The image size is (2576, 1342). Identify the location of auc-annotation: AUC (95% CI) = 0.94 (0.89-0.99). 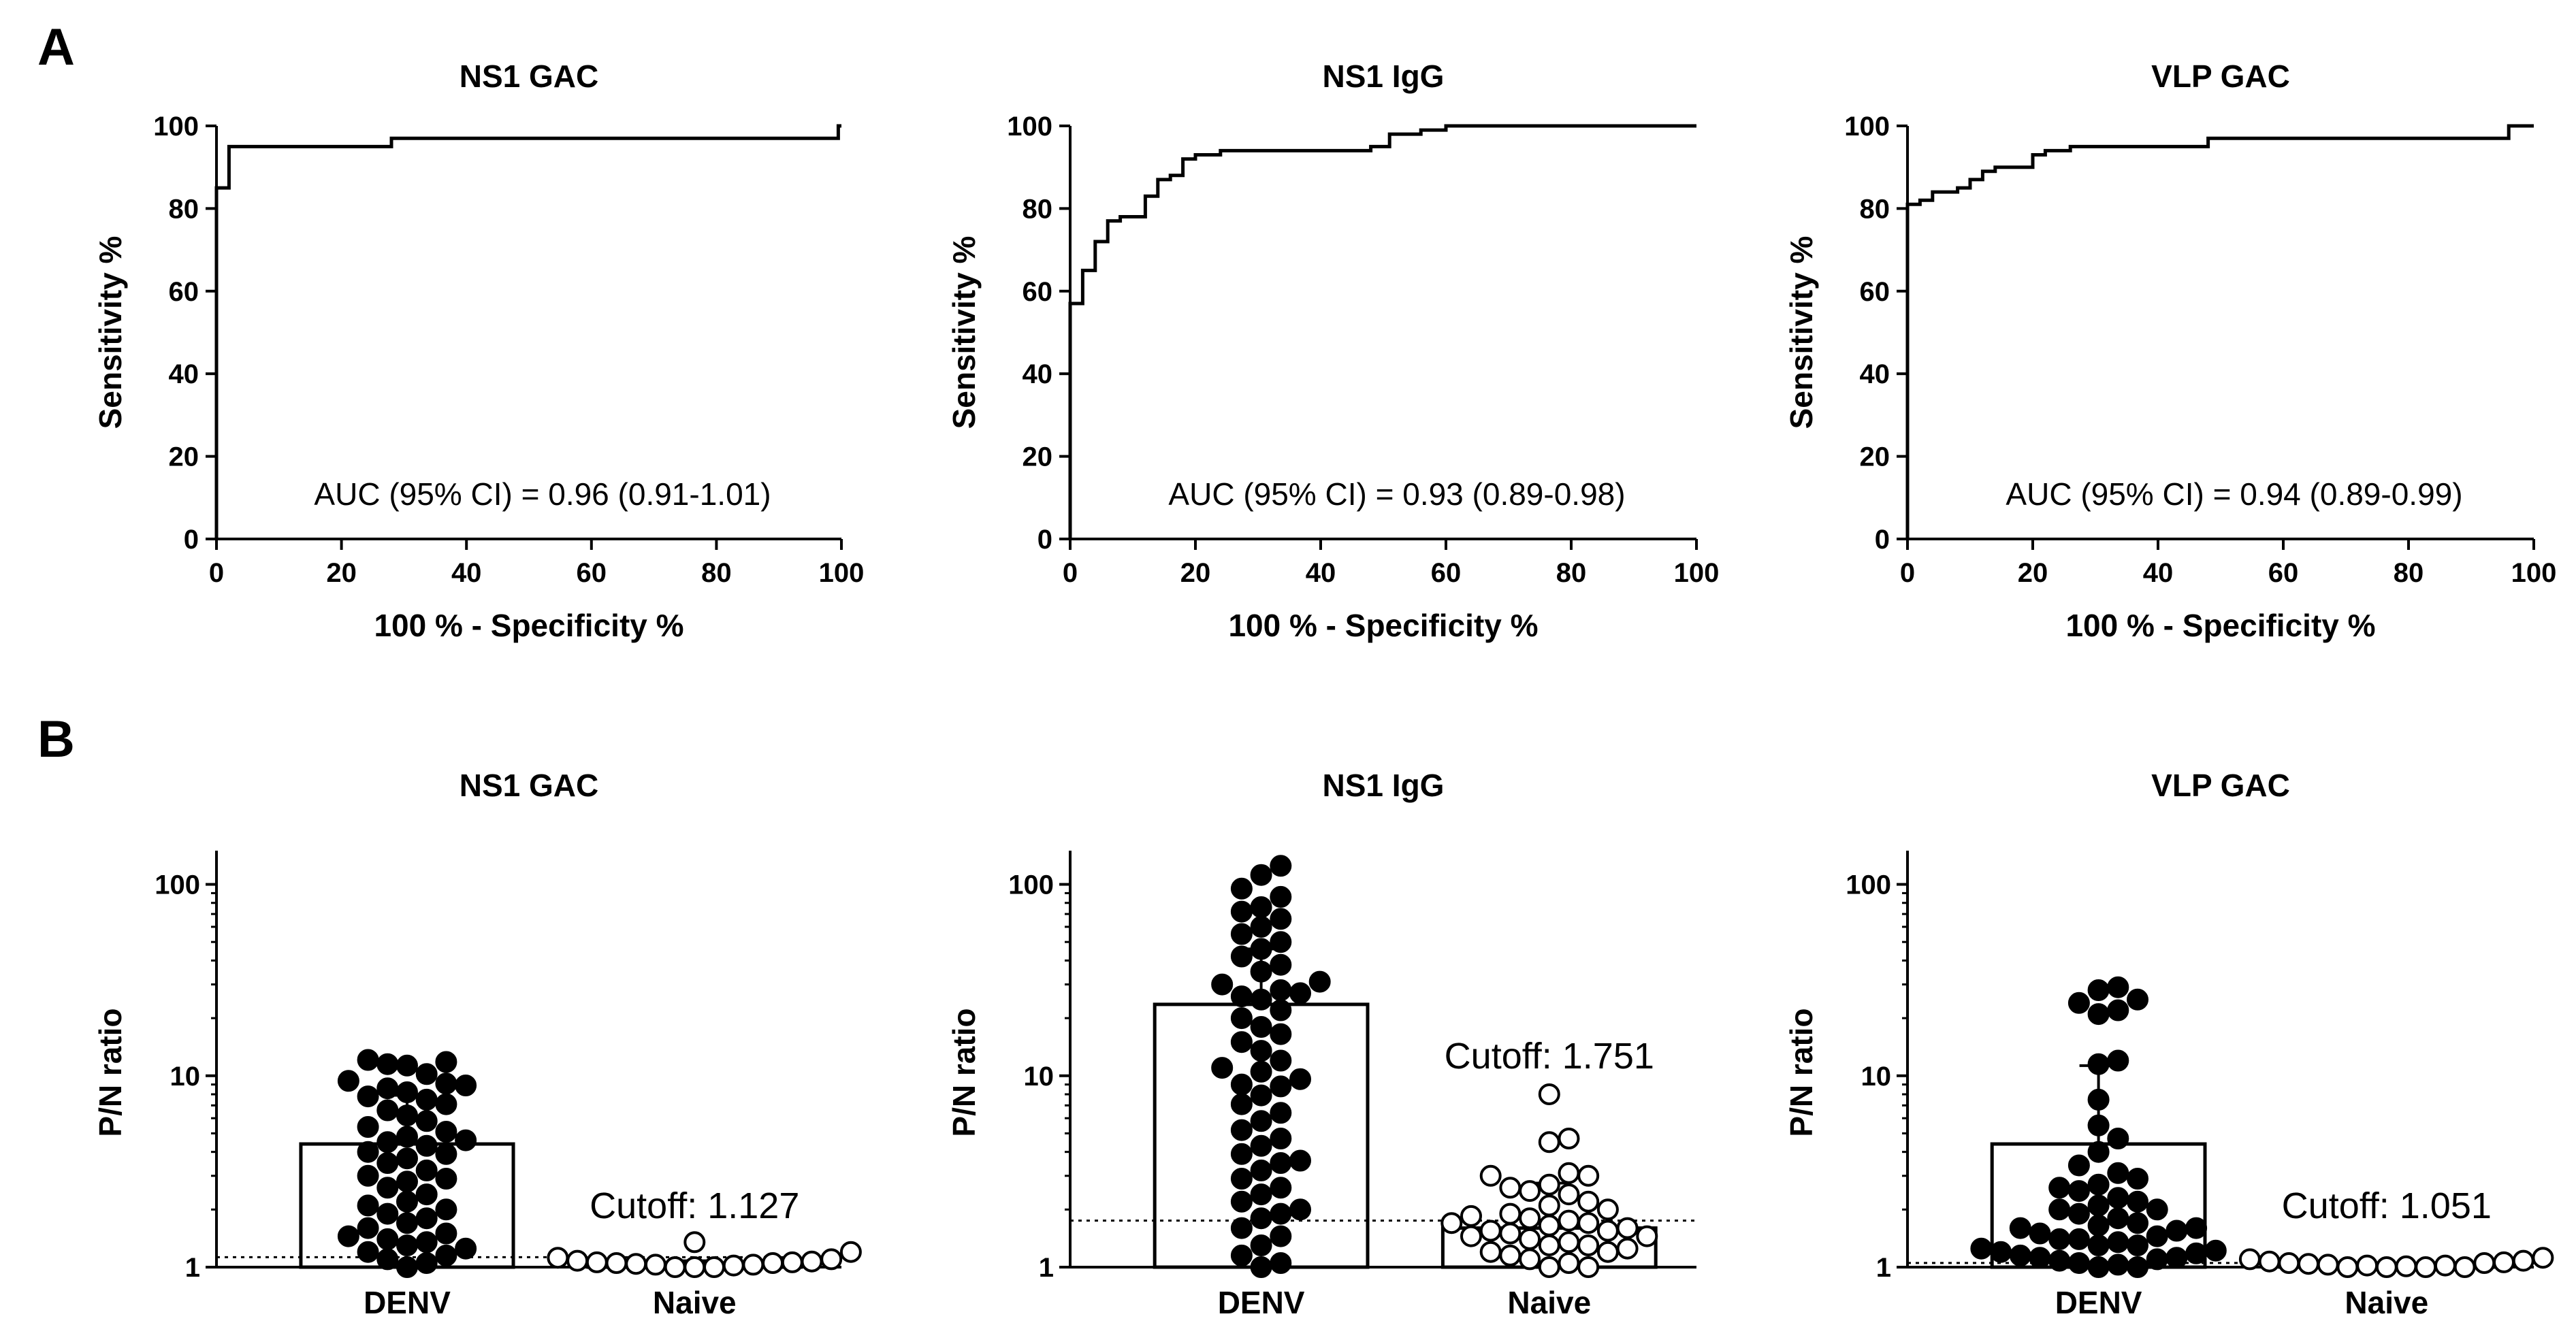
(2234, 494).